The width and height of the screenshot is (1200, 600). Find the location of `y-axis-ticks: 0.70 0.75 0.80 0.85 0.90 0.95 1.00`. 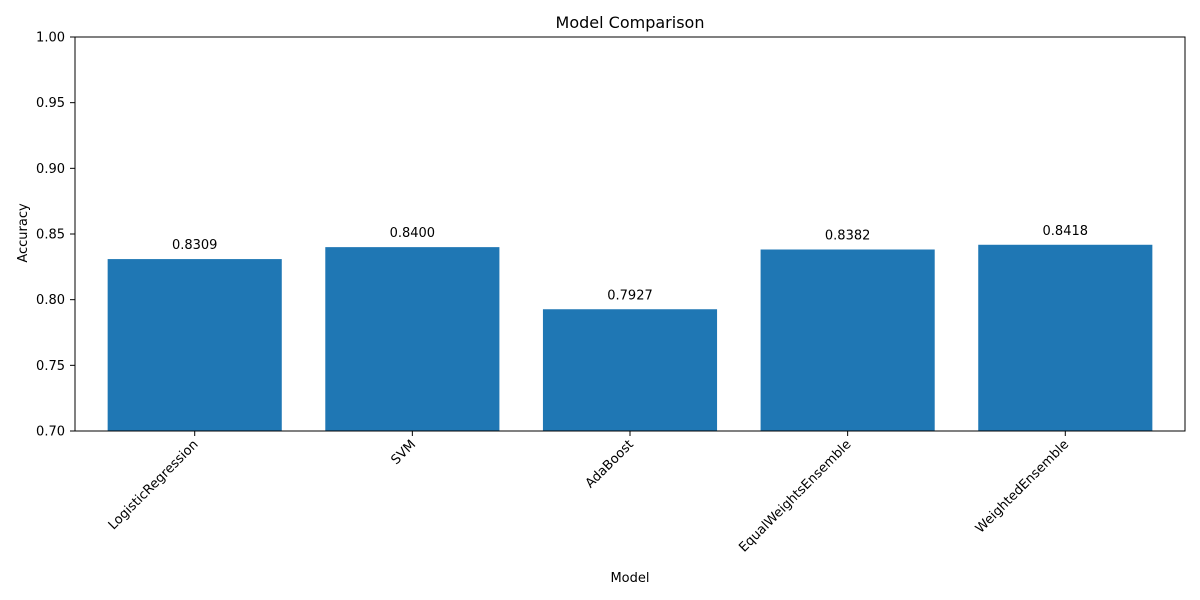

y-axis-ticks: 0.70 0.75 0.80 0.85 0.90 0.95 1.00 is located at coordinates (55, 235).